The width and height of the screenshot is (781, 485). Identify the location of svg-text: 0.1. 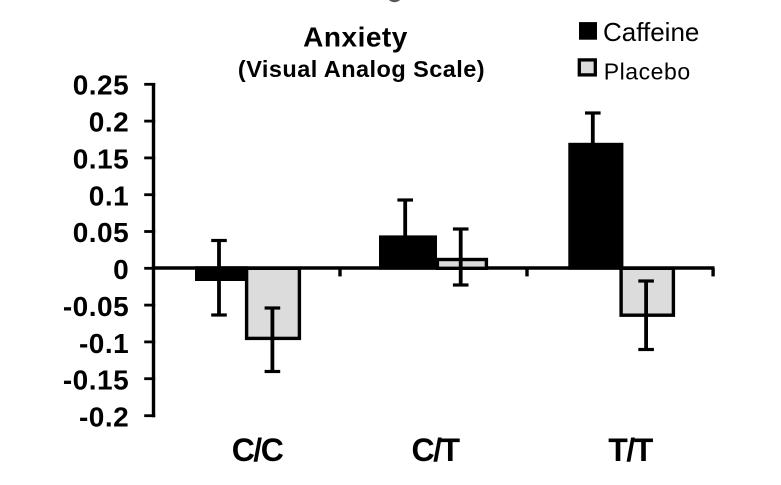
(109, 195).